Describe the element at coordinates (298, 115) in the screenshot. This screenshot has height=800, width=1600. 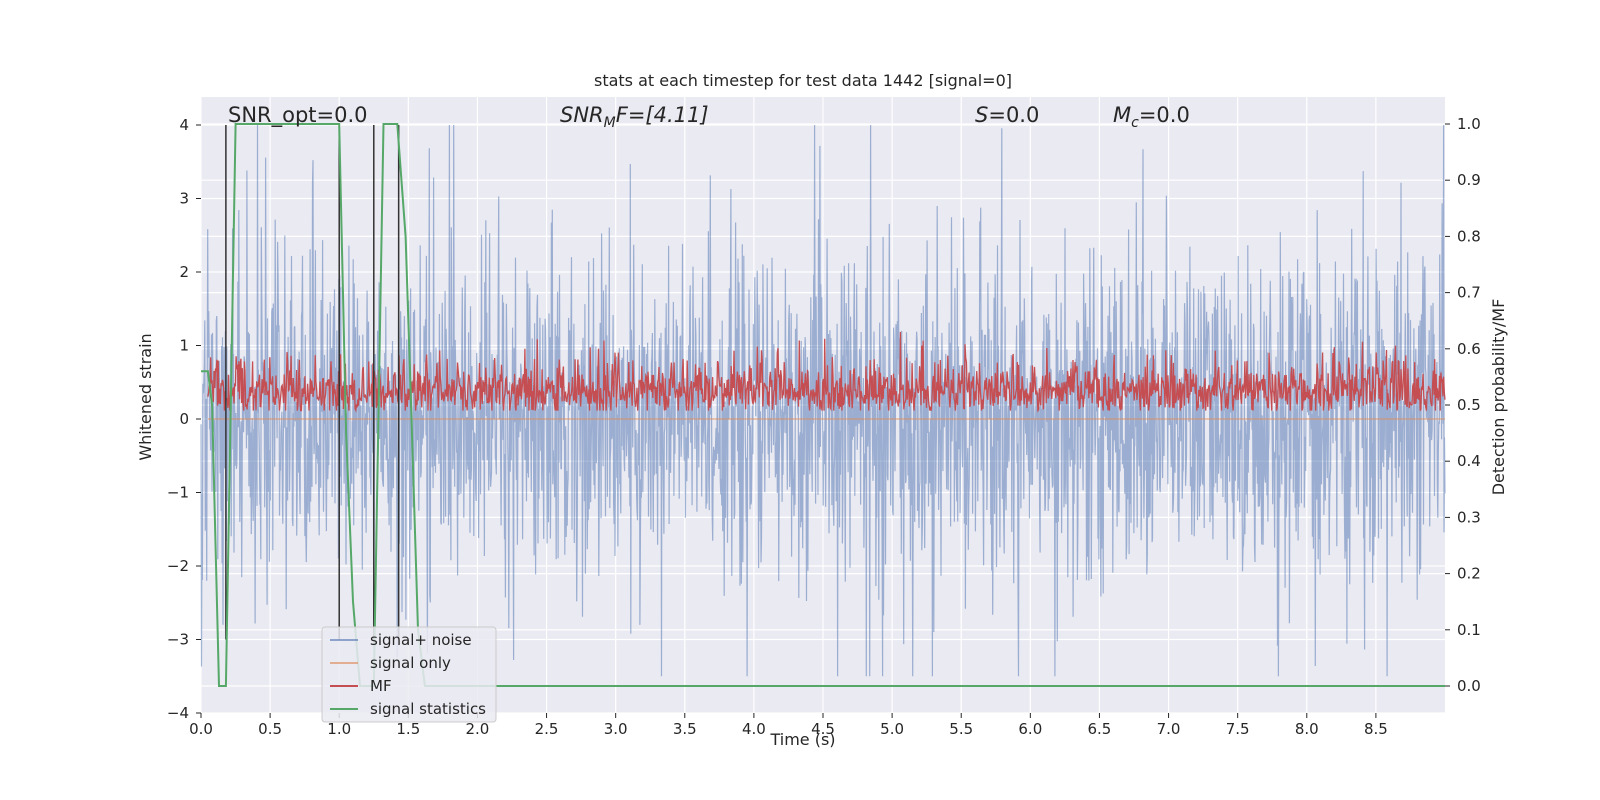
I see `annotation-snr-opt: SNR_opt=0.0` at that location.